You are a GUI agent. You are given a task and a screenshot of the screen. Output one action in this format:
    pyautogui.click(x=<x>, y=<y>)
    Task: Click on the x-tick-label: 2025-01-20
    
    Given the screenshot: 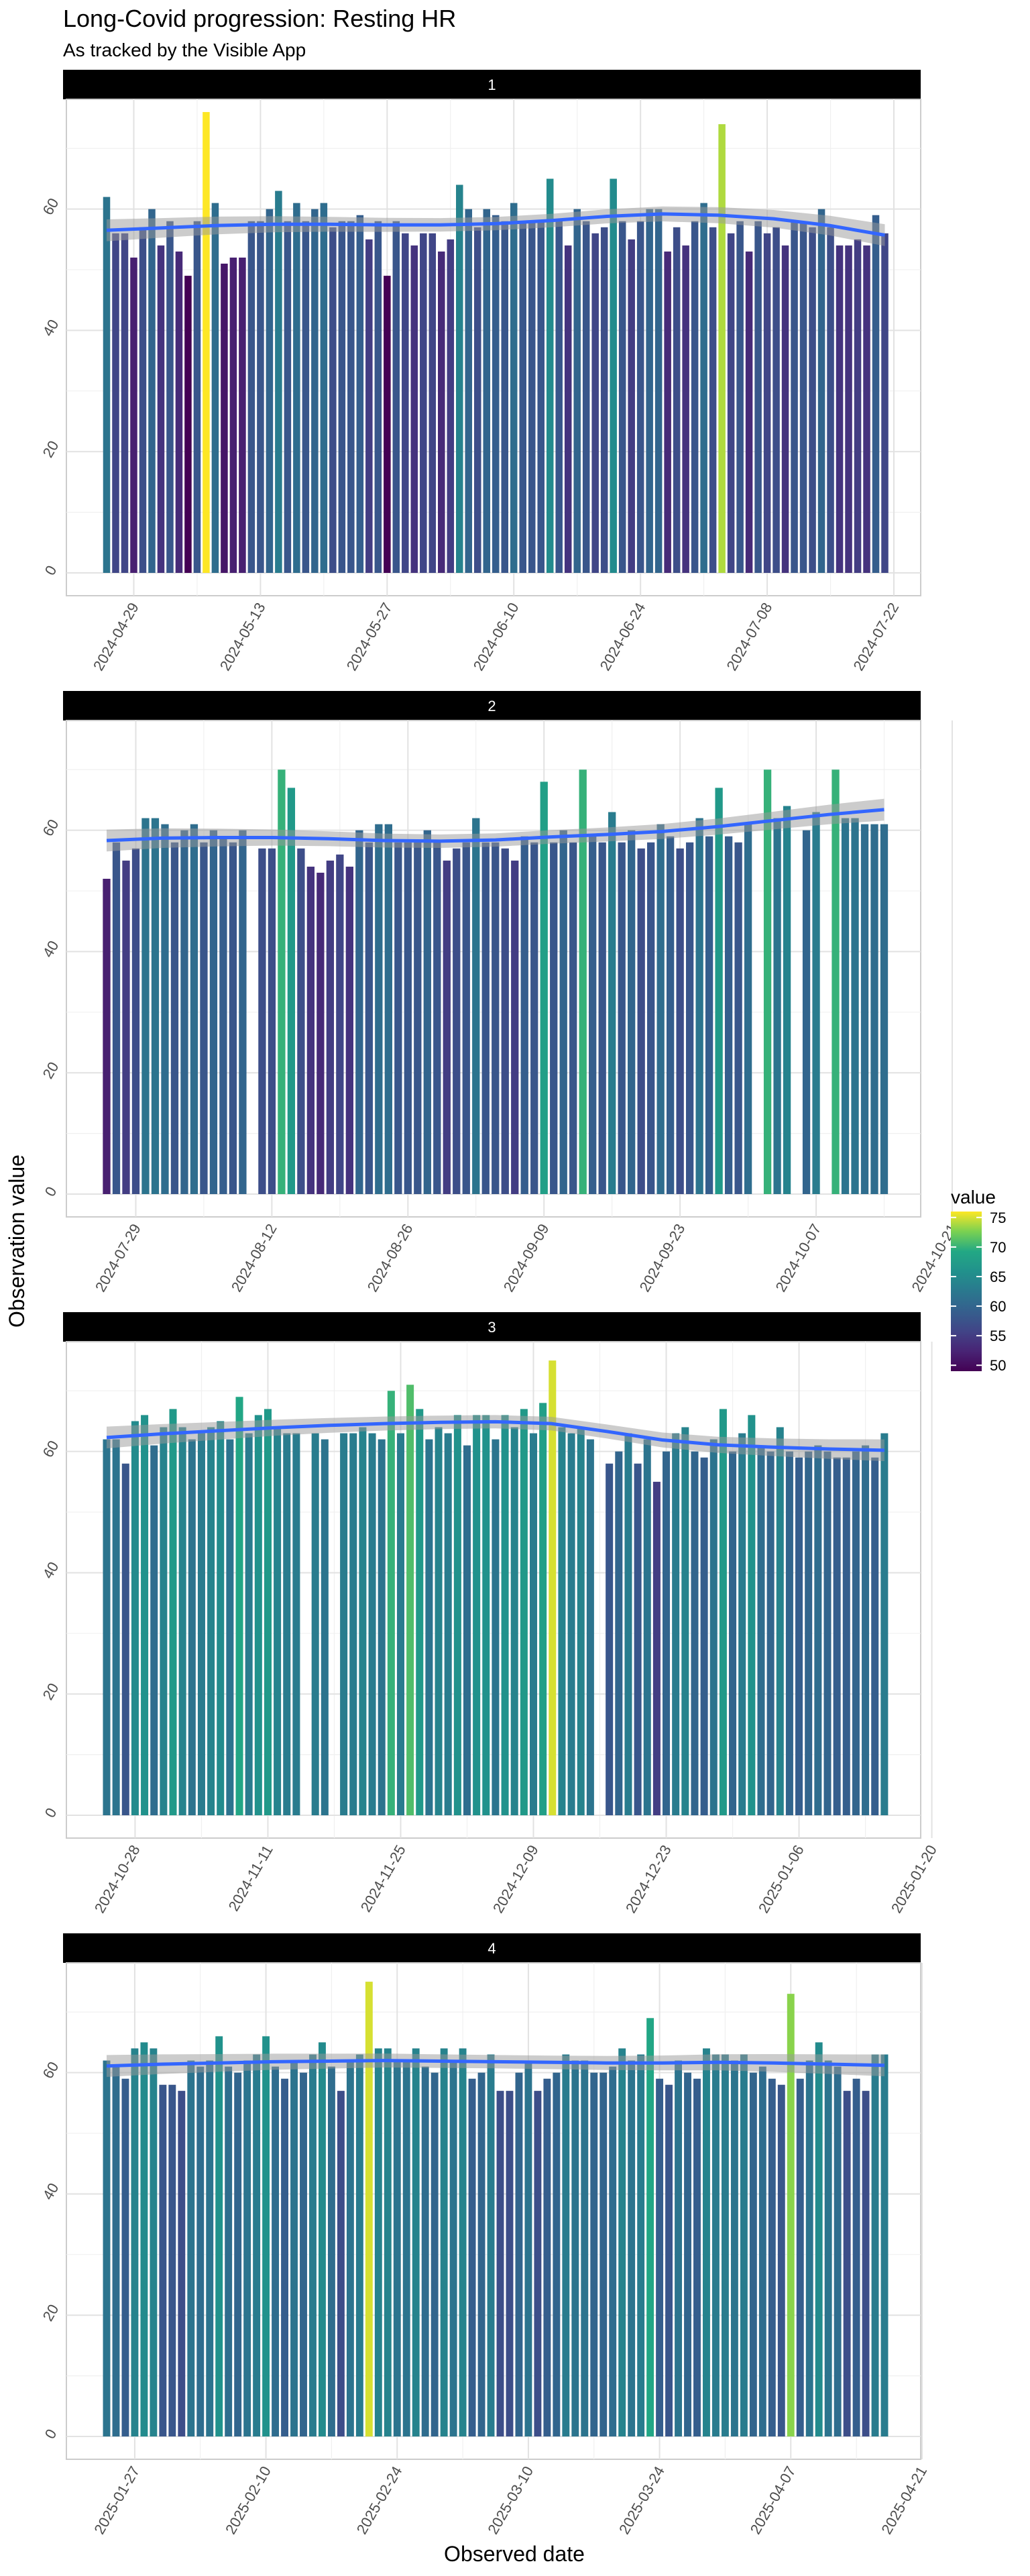 What is the action you would take?
    pyautogui.click(x=914, y=1879)
    